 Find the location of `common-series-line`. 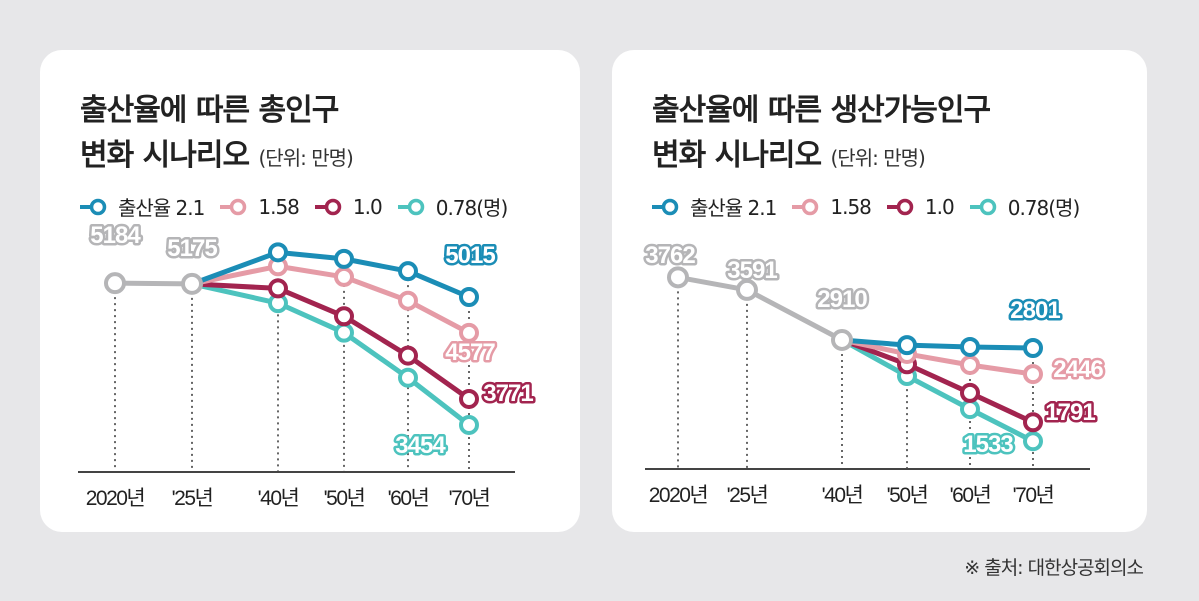

common-series-line is located at coordinates (153, 283).